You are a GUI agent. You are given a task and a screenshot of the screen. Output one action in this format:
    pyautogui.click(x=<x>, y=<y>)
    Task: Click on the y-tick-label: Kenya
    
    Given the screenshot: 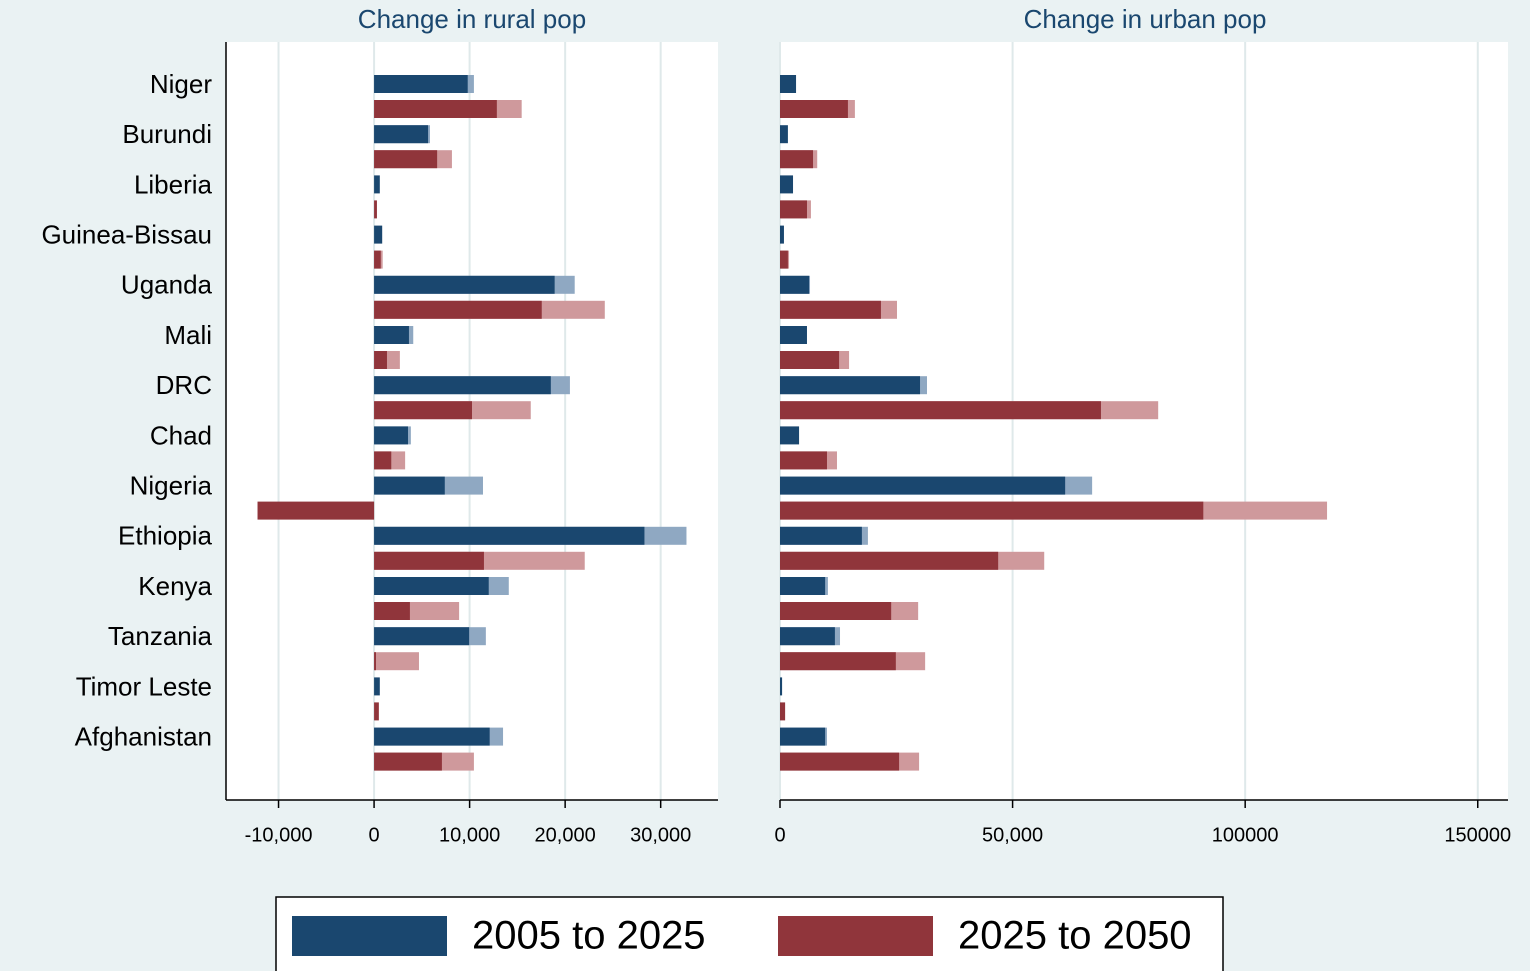 What is the action you would take?
    pyautogui.click(x=175, y=586)
    